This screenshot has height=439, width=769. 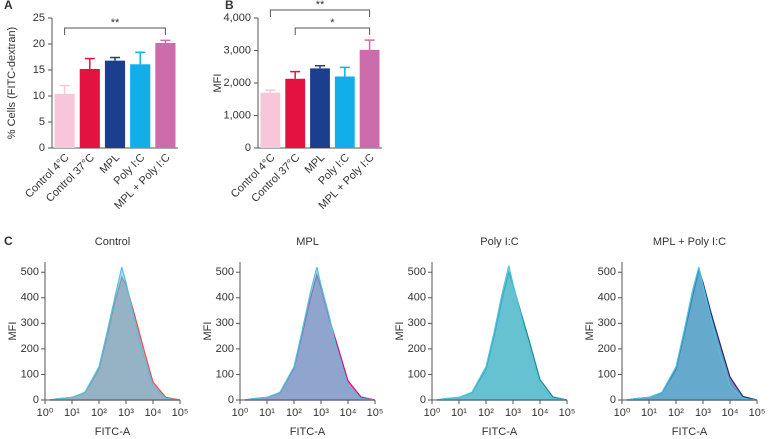 What do you see at coordinates (39, 96) in the screenshot?
I see `y-tick-label: 10` at bounding box center [39, 96].